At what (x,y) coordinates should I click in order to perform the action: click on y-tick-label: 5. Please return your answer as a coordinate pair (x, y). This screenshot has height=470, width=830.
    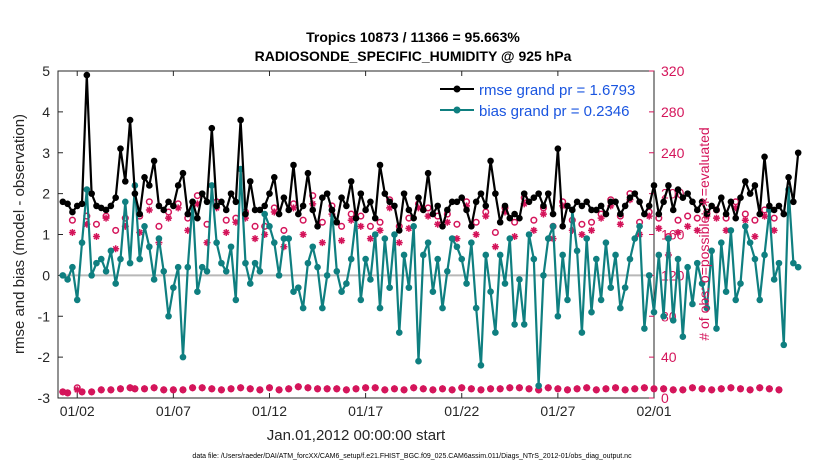
    Looking at the image, I should click on (46, 71).